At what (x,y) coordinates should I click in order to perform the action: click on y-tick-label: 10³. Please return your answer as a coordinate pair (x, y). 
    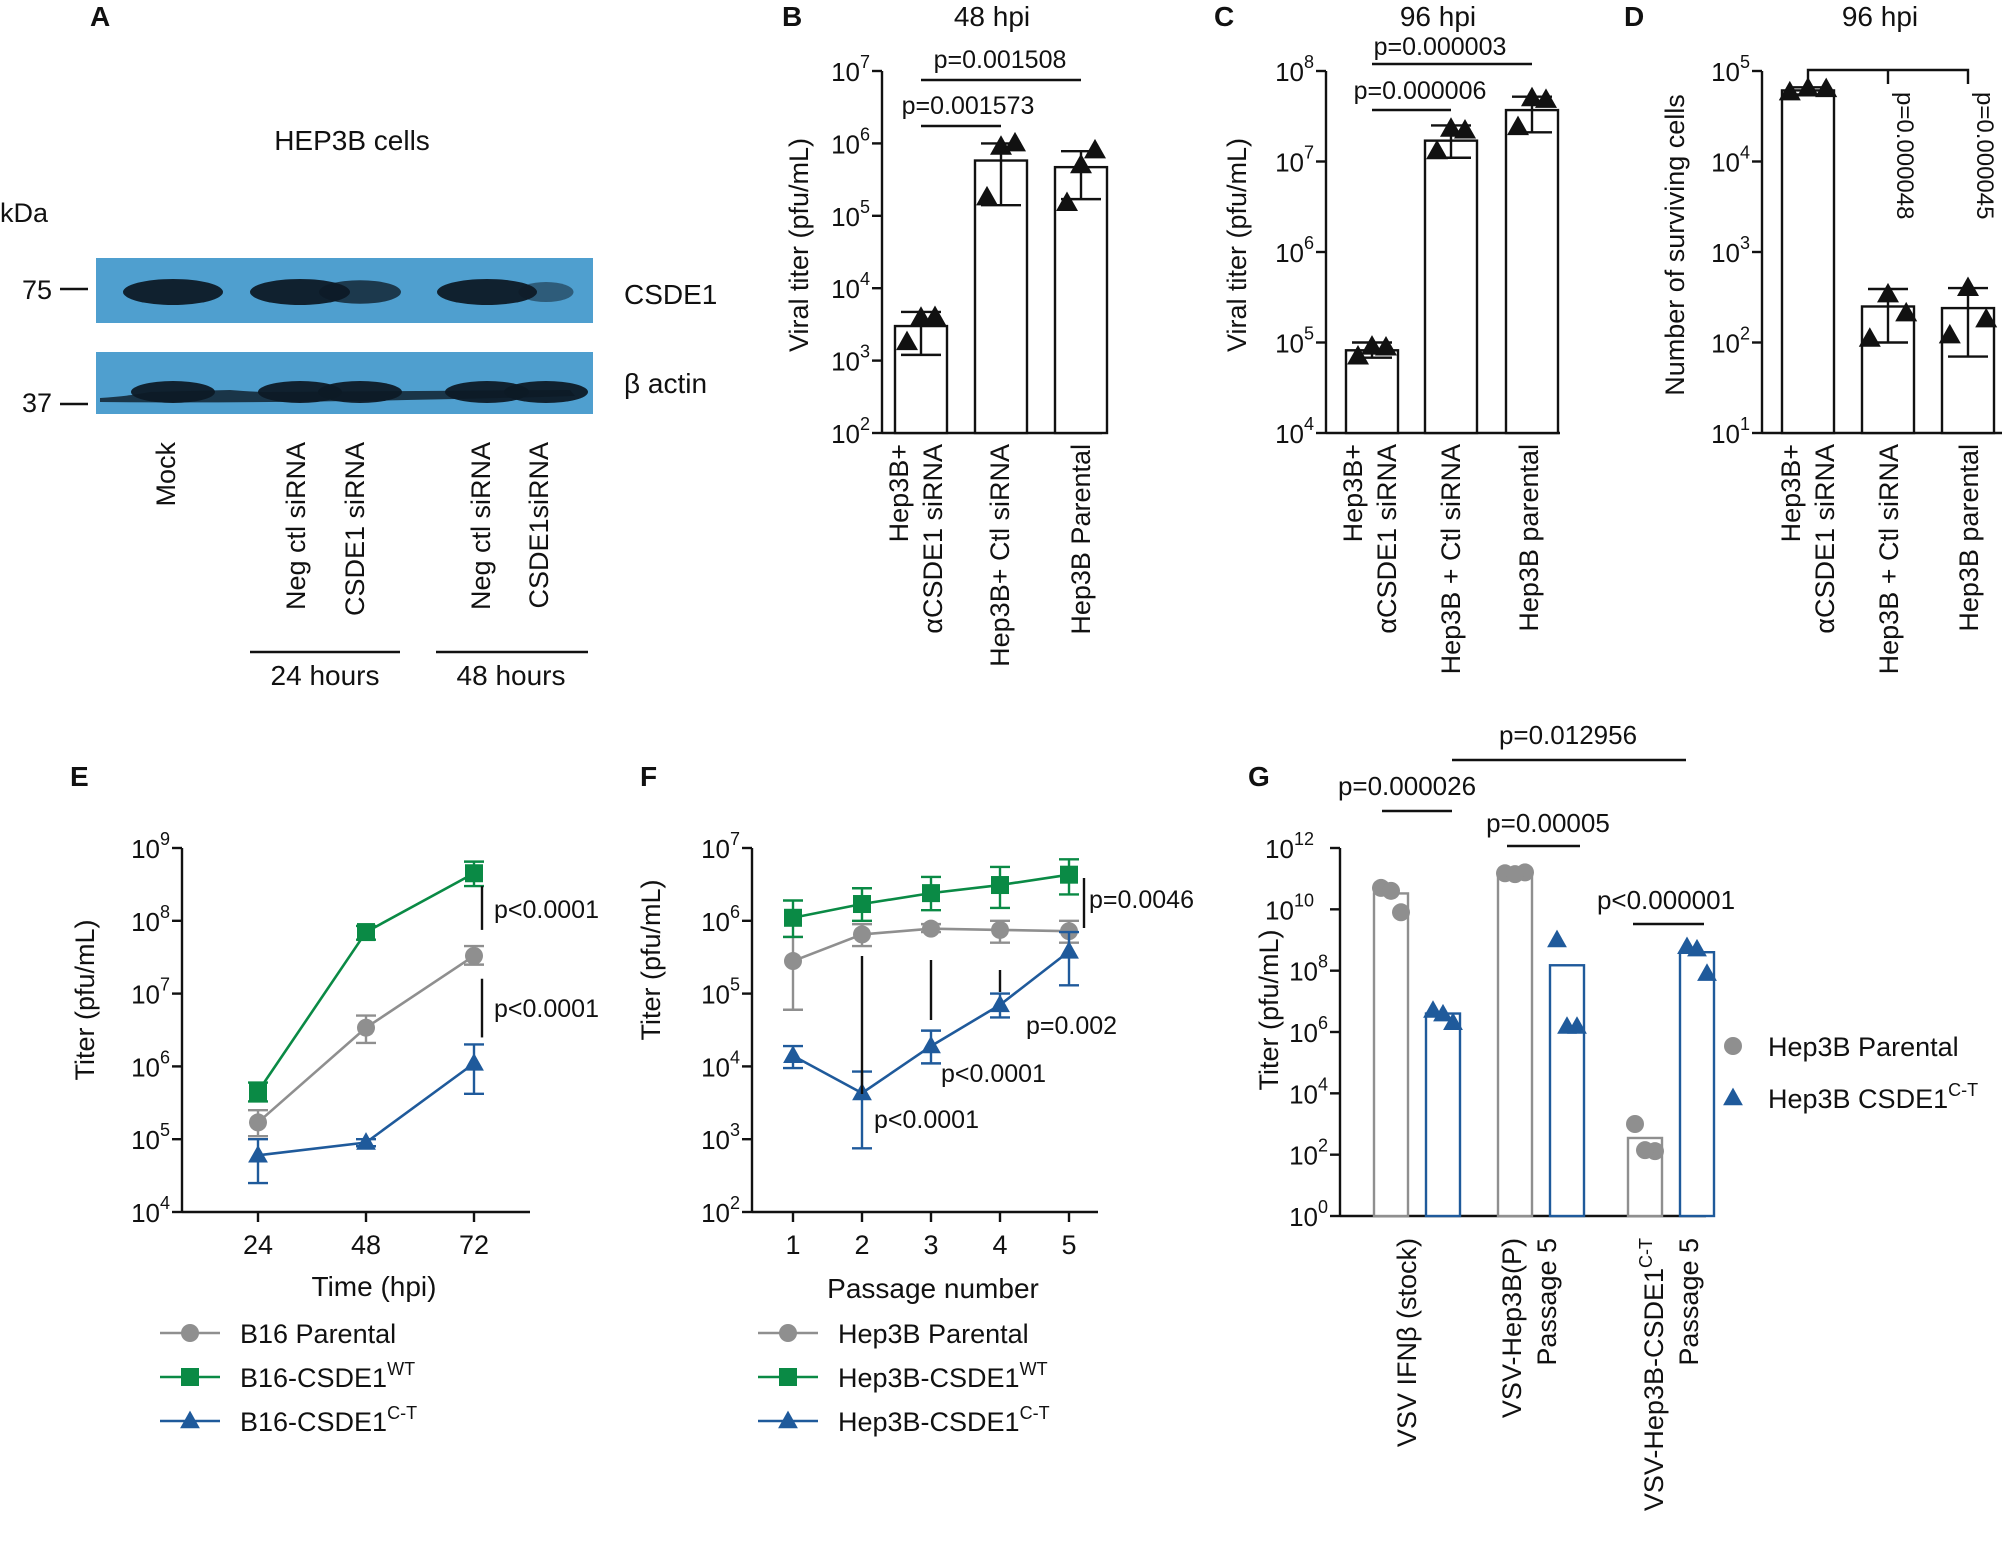
    Looking at the image, I should click on (1730, 250).